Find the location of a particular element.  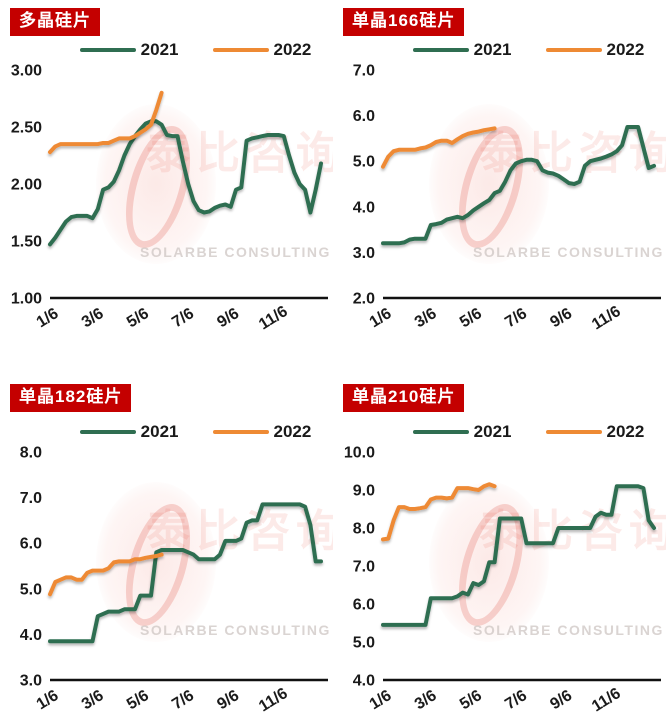

svg-text: 2.50 is located at coordinates (26, 128).